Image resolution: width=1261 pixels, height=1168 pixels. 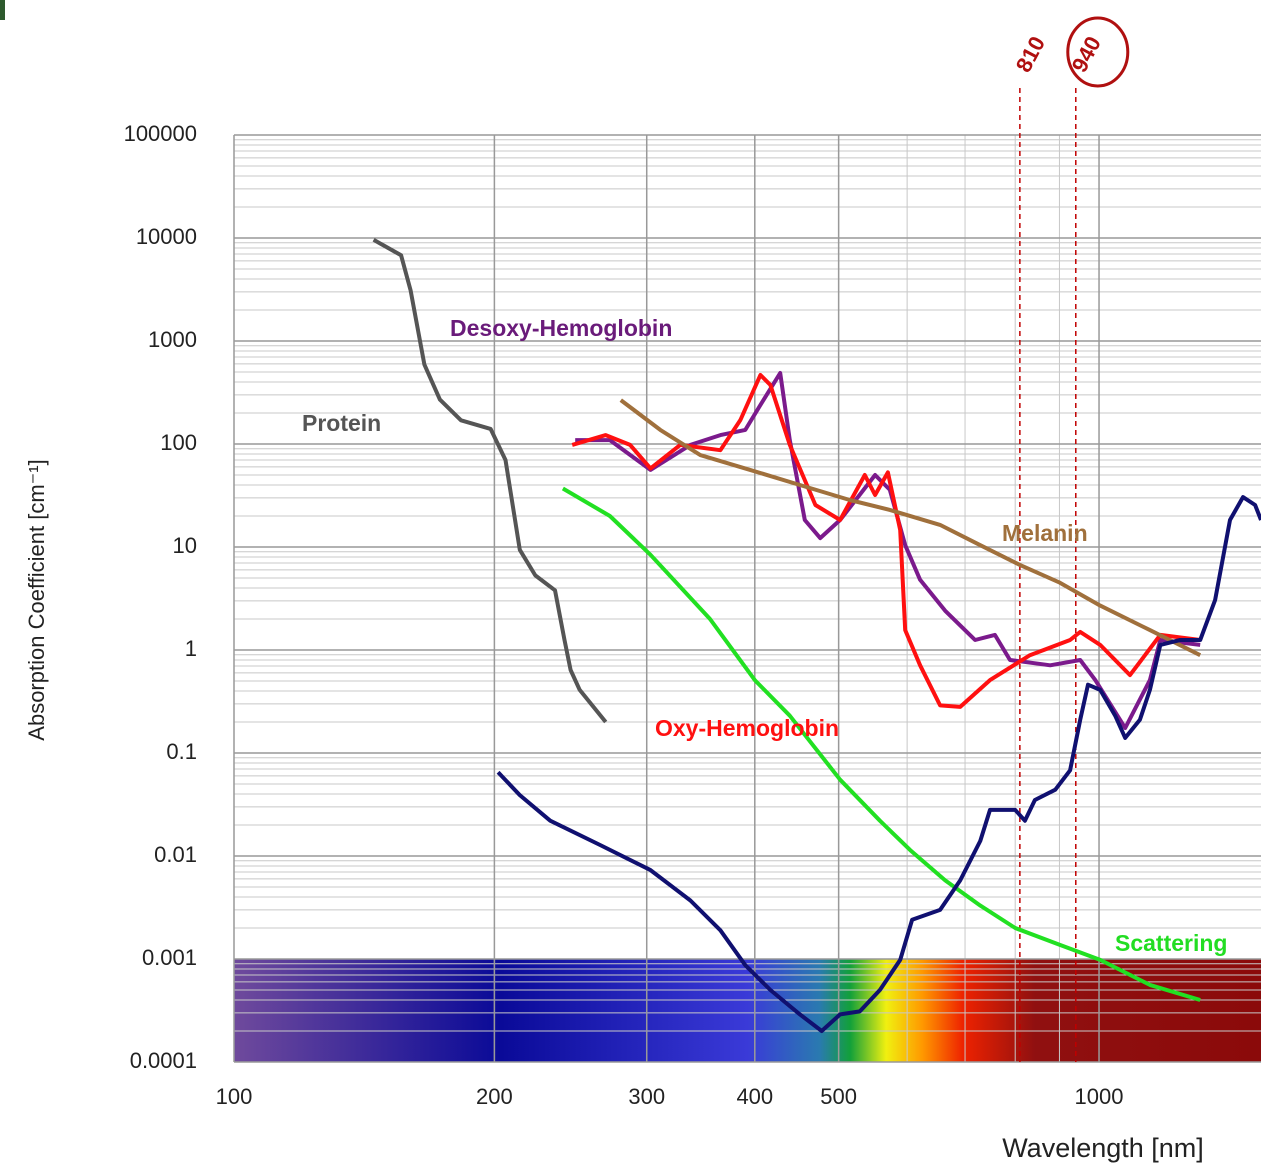 I want to click on marker-label: 810, so click(x=1030, y=54).